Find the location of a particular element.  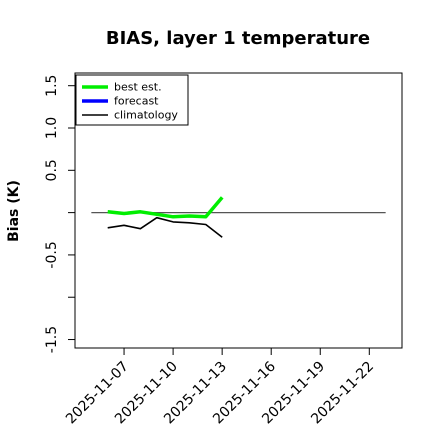

y-axis-label: Bias (K) is located at coordinates (14, 211).